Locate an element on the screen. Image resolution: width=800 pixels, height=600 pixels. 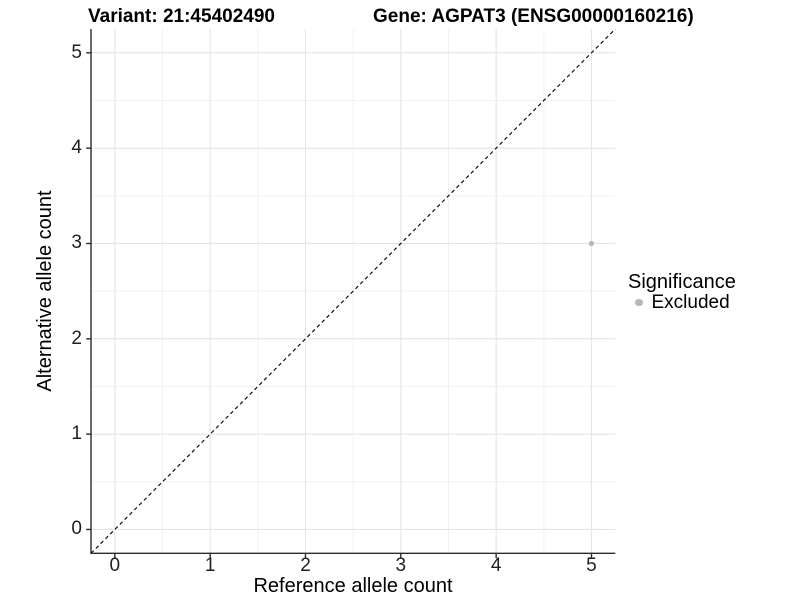
legend-key-dot is located at coordinates (639, 302).